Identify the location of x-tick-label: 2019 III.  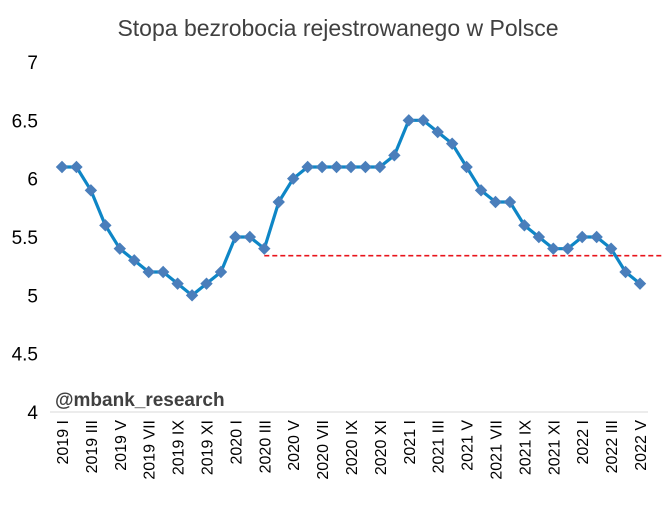
(92, 446).